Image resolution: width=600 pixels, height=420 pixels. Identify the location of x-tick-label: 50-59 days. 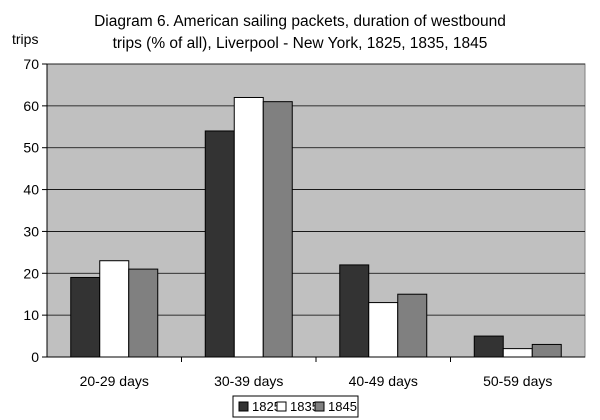
(517, 381).